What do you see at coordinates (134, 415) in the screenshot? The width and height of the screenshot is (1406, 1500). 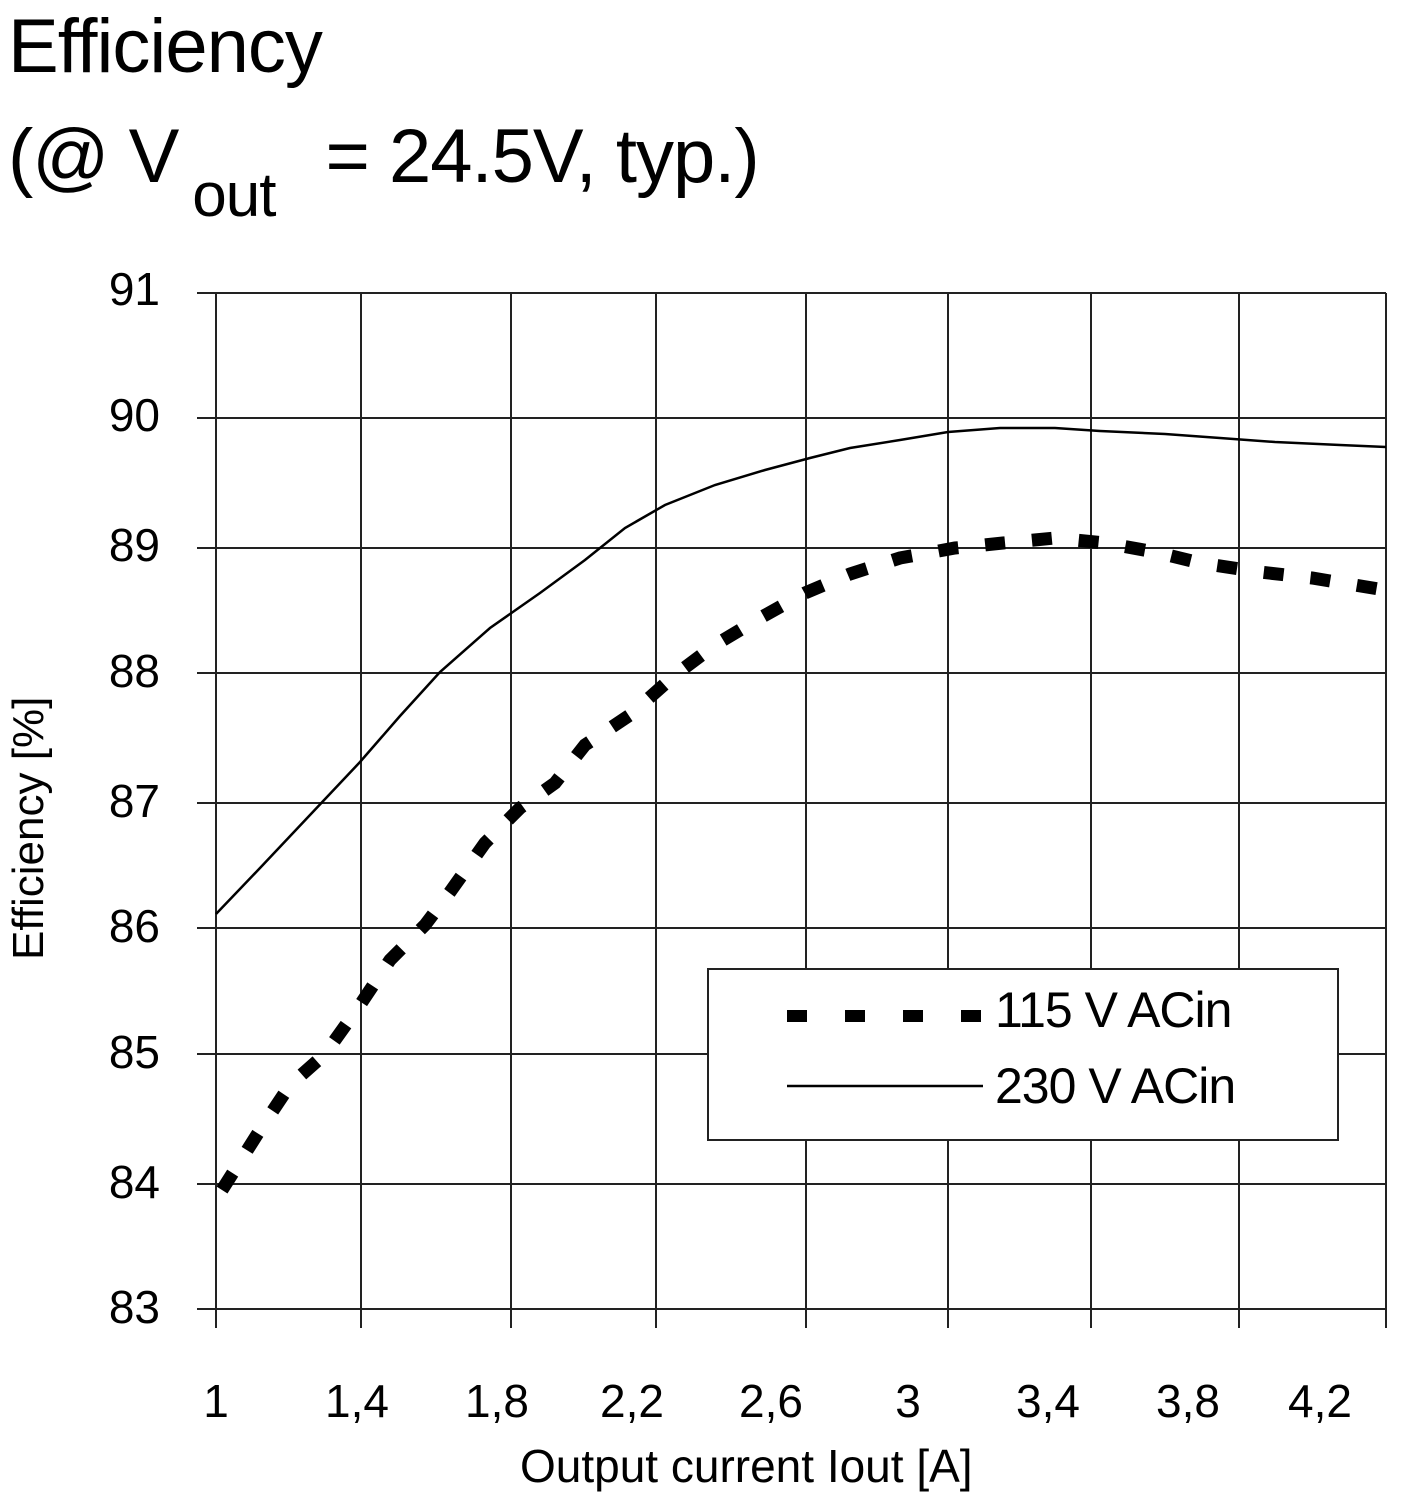 I see `y-tick-label: 90` at bounding box center [134, 415].